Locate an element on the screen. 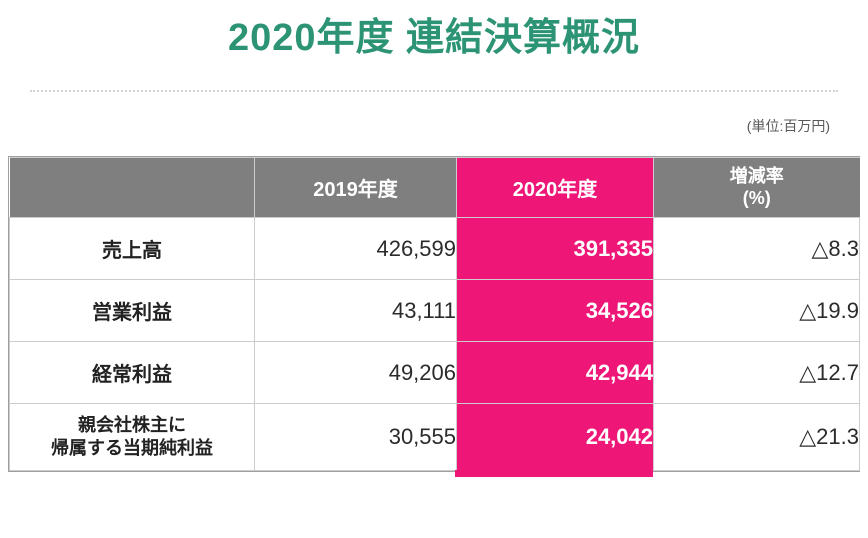 The height and width of the screenshot is (538, 868). header-blank-cell is located at coordinates (132, 188).